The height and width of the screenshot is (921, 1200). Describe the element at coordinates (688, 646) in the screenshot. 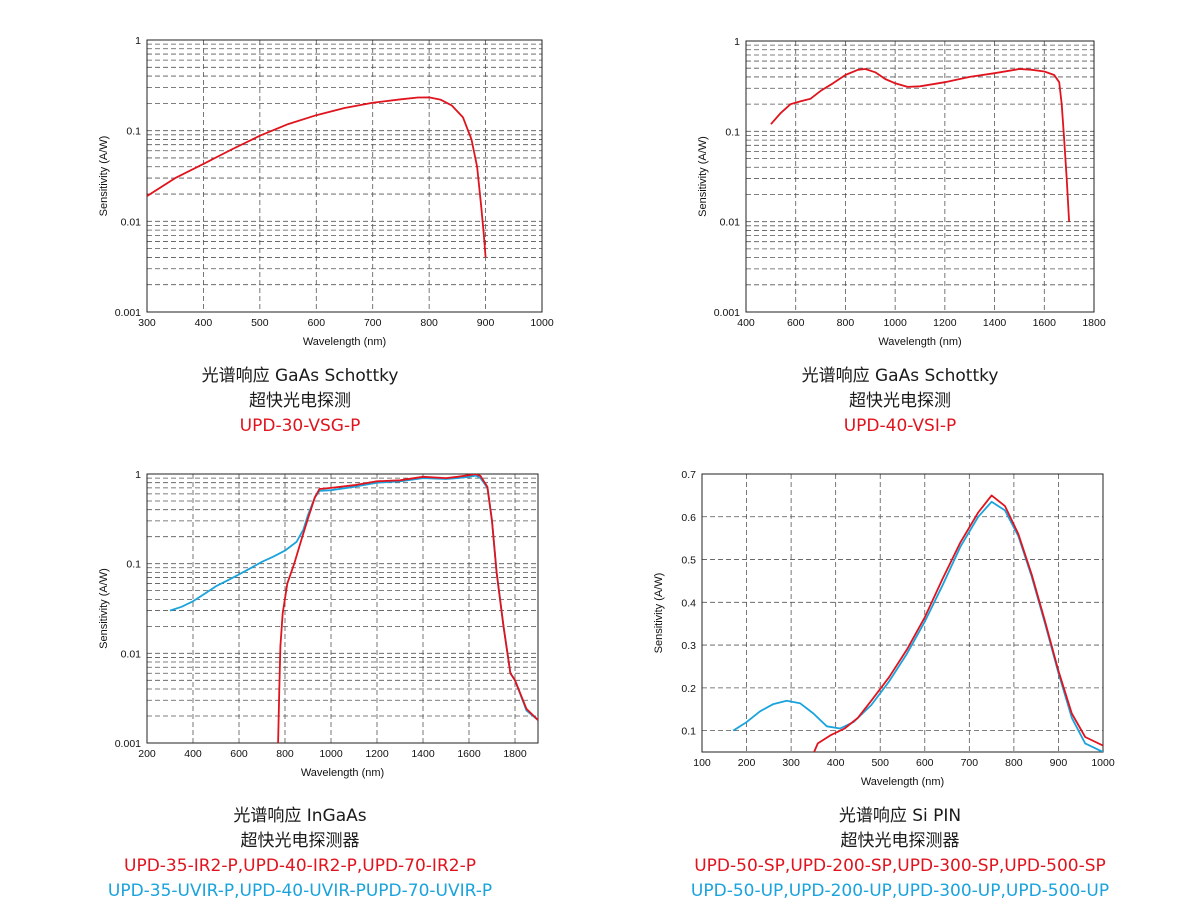

I see `y-tick-label: 0.3` at that location.